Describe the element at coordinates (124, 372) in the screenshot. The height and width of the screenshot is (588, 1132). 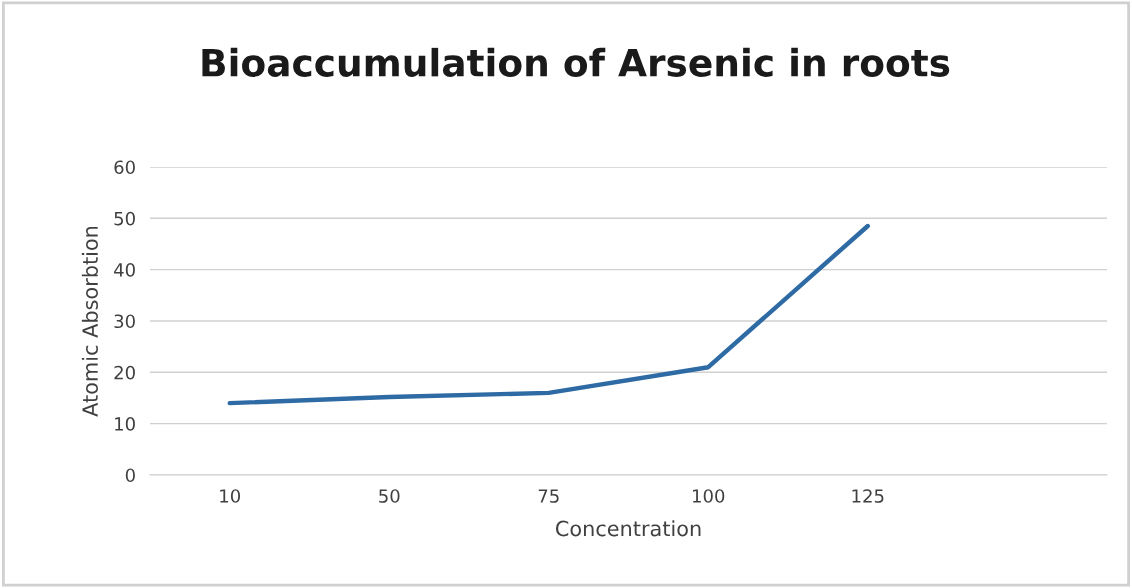
I see `y-tick-label: 20` at that location.